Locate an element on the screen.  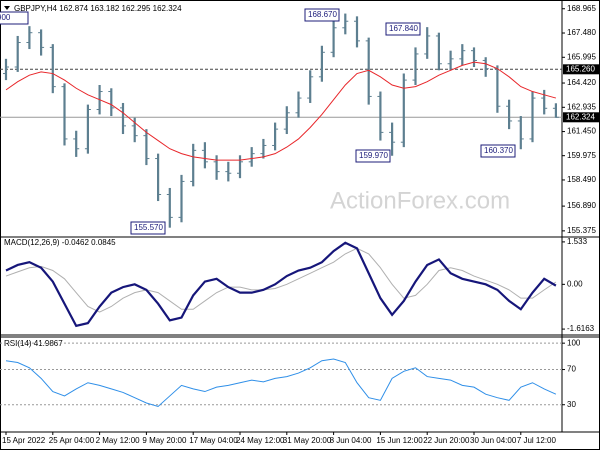
x-tick-label: 7 Jul 12:00 is located at coordinates (537, 440).